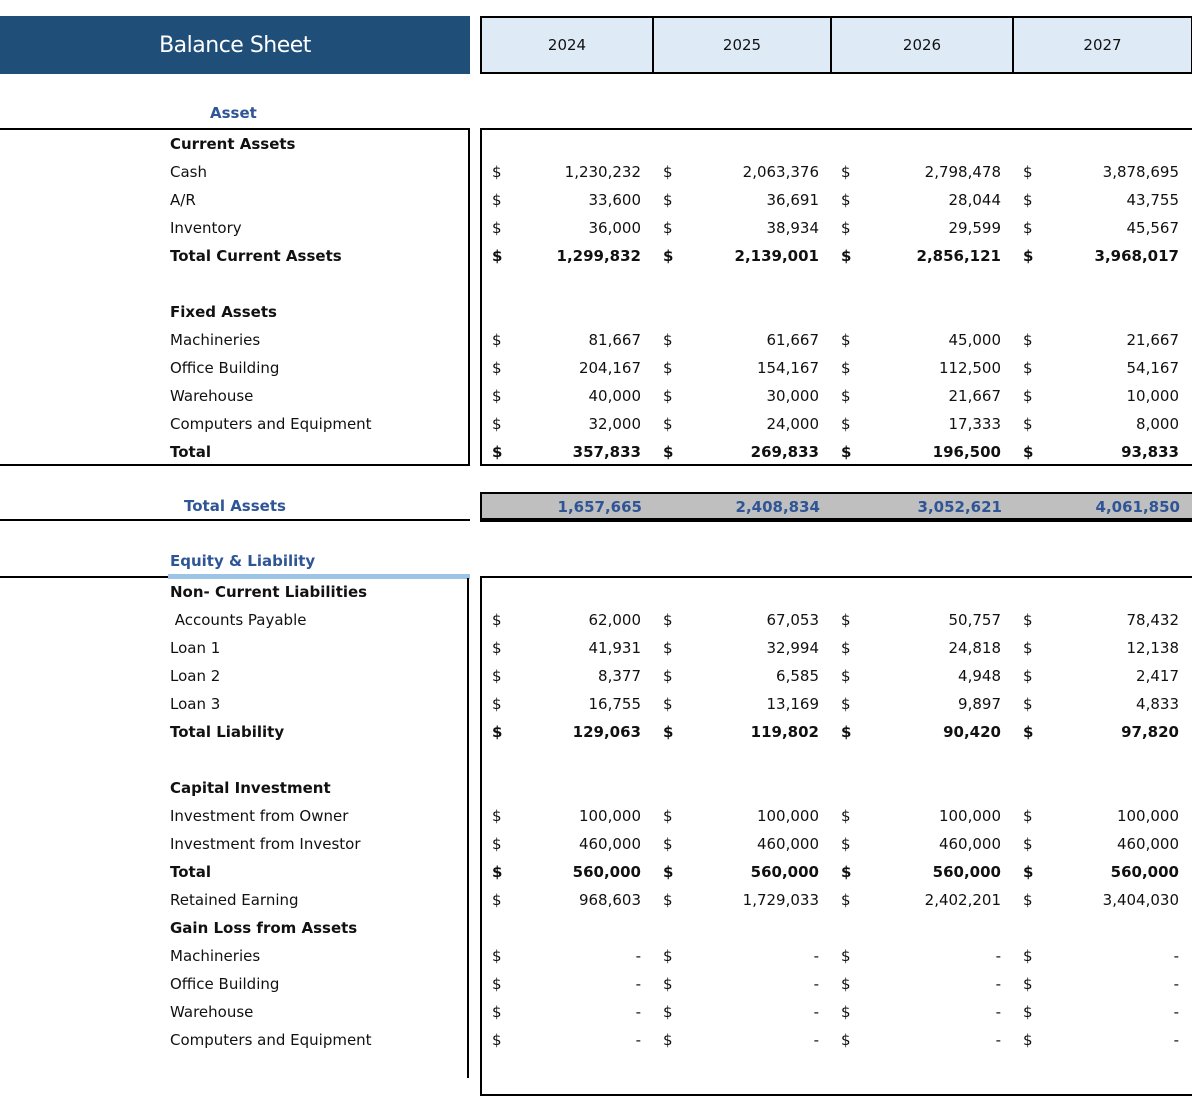 This screenshot has width=1192, height=1096. Describe the element at coordinates (596, 704) in the screenshot. I see `table-row: Loan 3 $16,755 $13,169 $9,897 $4,833` at that location.